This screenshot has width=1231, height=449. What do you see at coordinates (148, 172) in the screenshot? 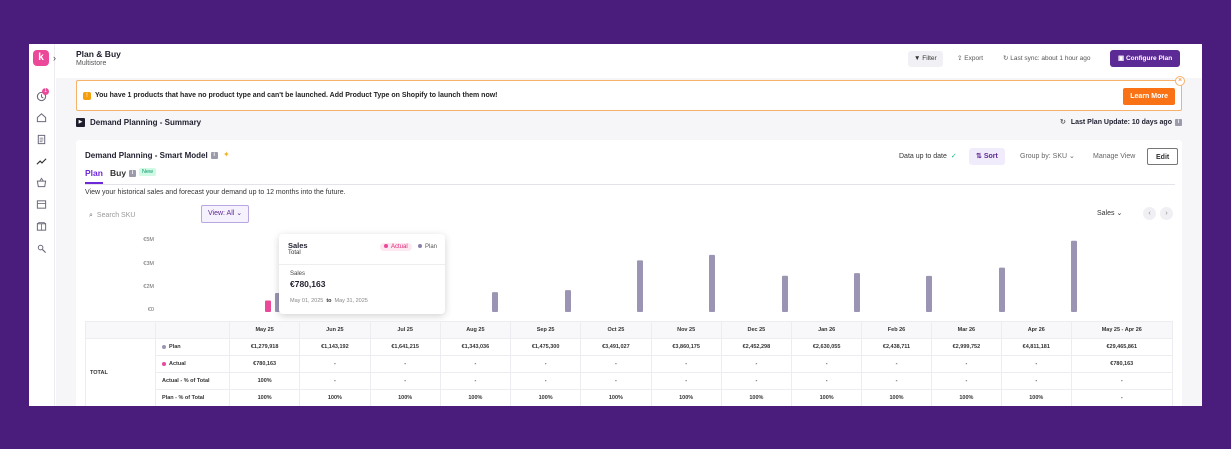
I see `new-badge: New` at bounding box center [148, 172].